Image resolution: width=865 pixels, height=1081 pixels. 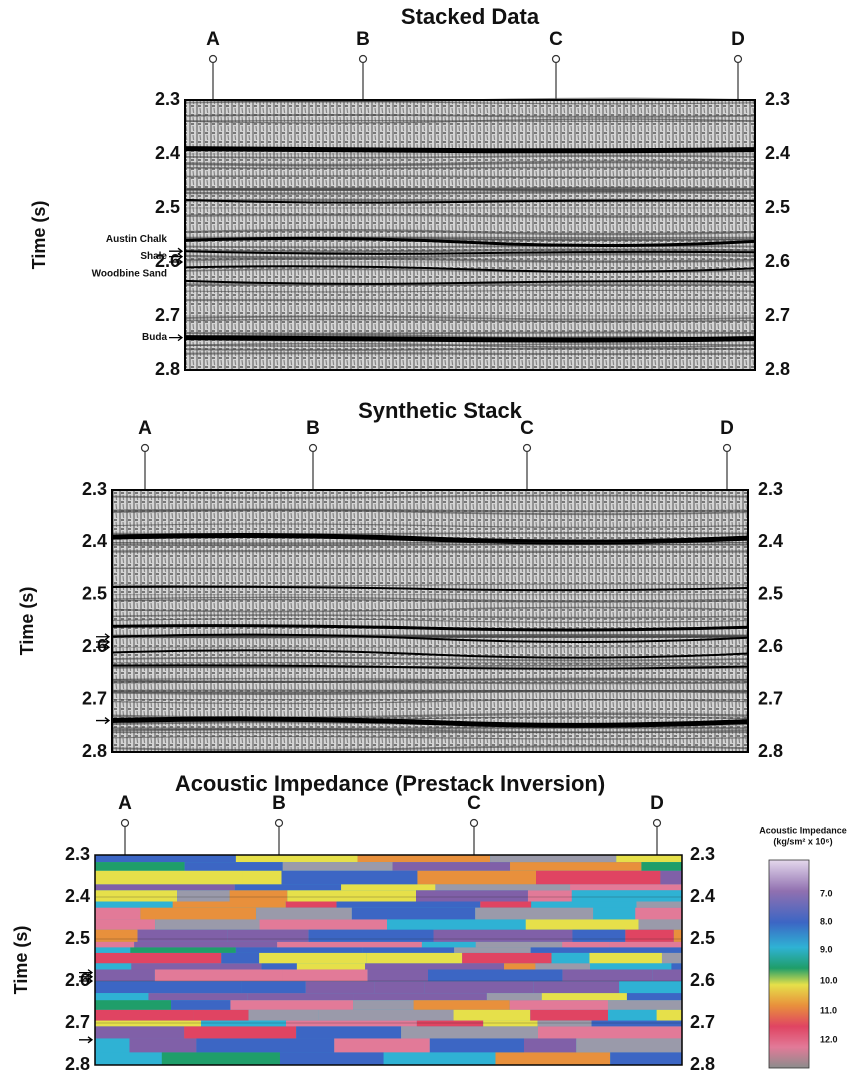 What do you see at coordinates (129, 274) in the screenshot?
I see `horizon-label: Woodbine Sand` at bounding box center [129, 274].